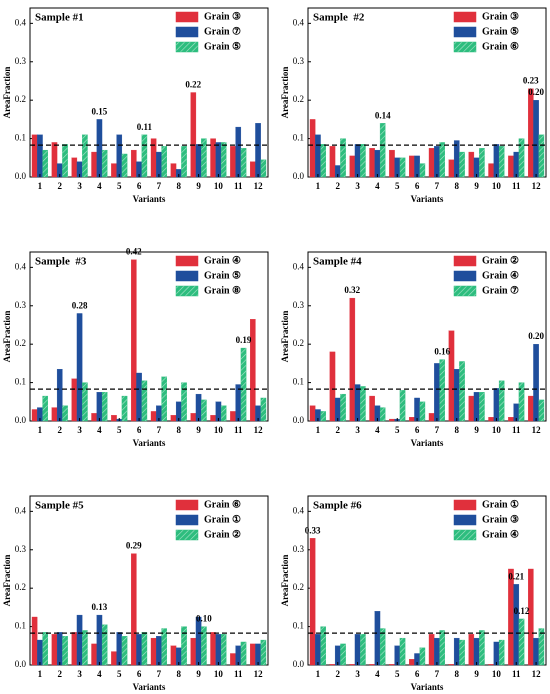 The image size is (550, 694). I want to click on y-tick-label: 0.1, so click(298, 382).